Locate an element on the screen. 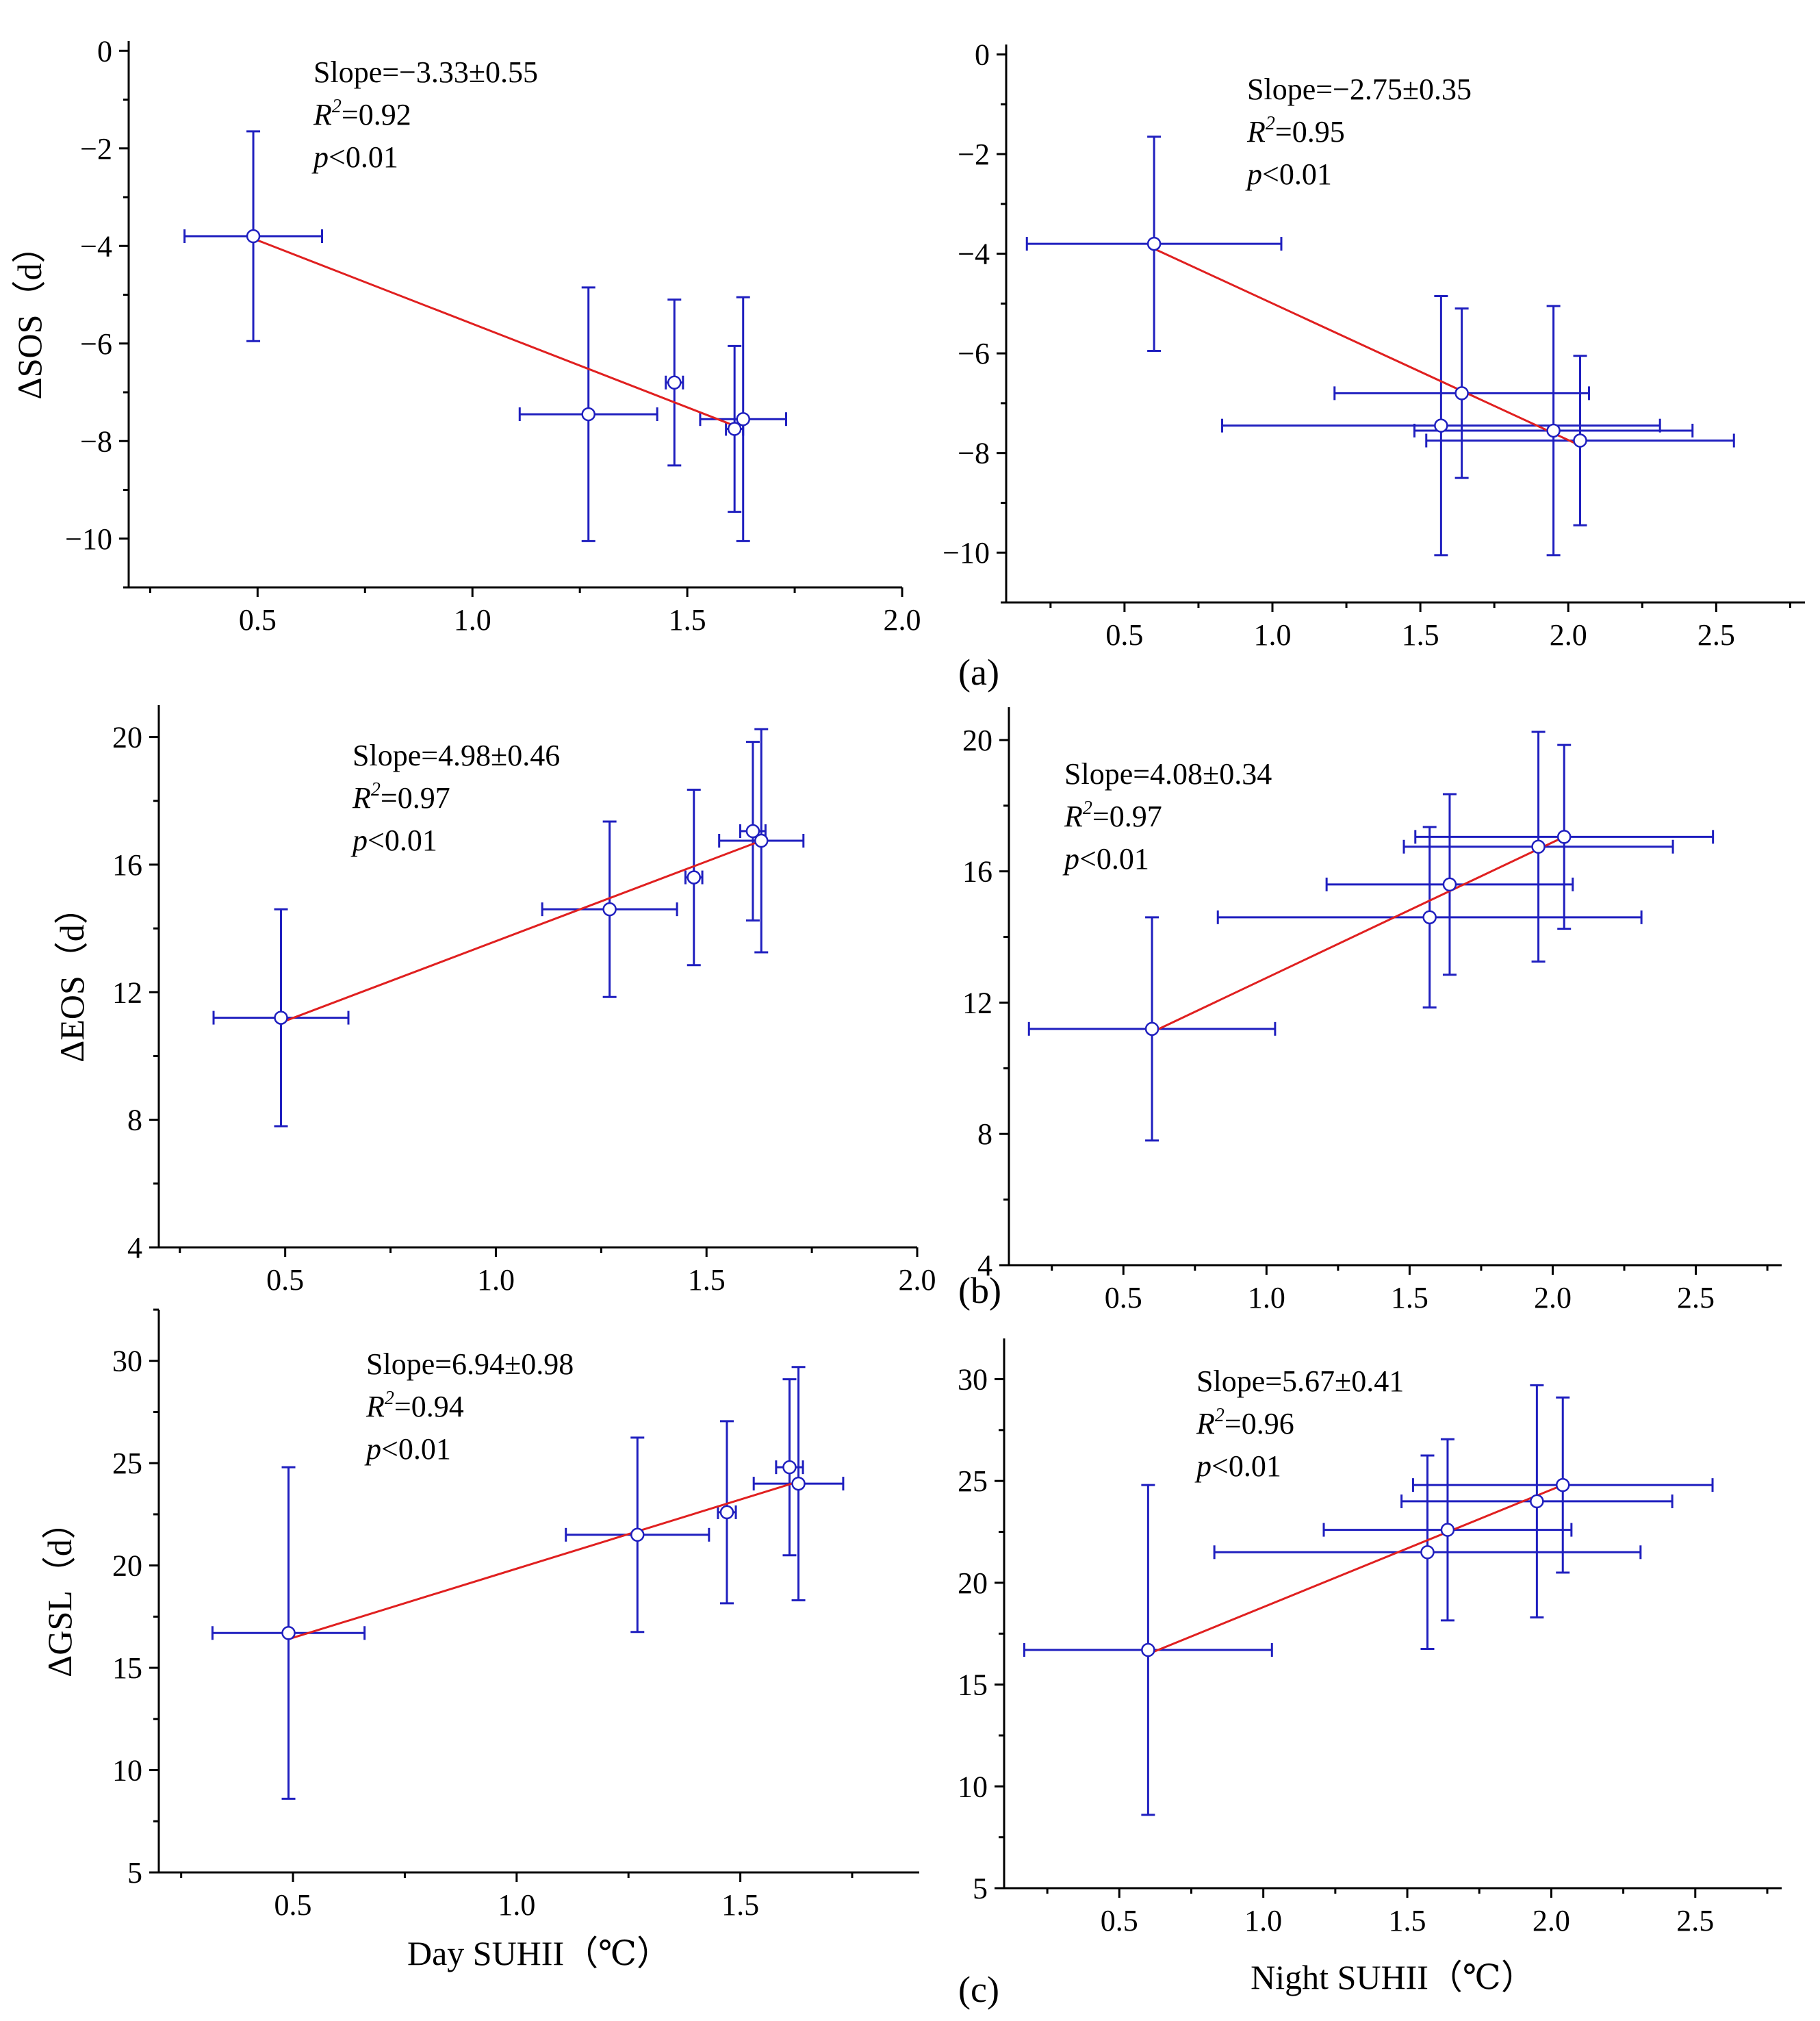  slope-annotation: Slope=6.94±0.98 is located at coordinates (470, 1364).